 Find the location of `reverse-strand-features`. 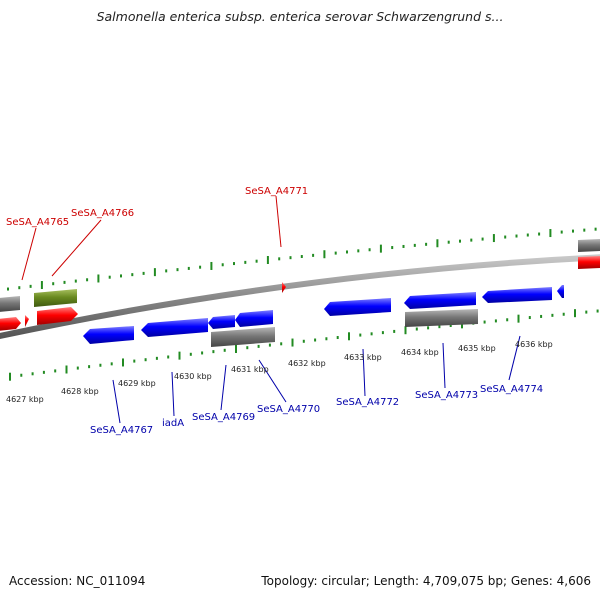

reverse-strand-features is located at coordinates (323, 316).